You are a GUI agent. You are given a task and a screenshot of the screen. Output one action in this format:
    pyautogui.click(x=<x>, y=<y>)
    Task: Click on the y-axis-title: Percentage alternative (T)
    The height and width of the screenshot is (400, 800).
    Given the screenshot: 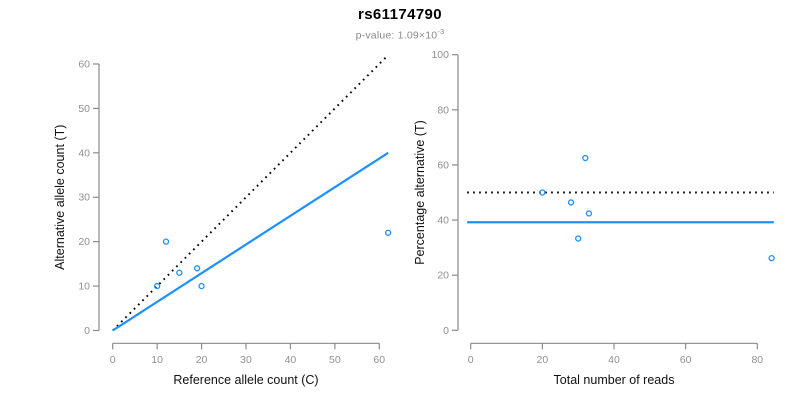 What is the action you would take?
    pyautogui.click(x=420, y=192)
    